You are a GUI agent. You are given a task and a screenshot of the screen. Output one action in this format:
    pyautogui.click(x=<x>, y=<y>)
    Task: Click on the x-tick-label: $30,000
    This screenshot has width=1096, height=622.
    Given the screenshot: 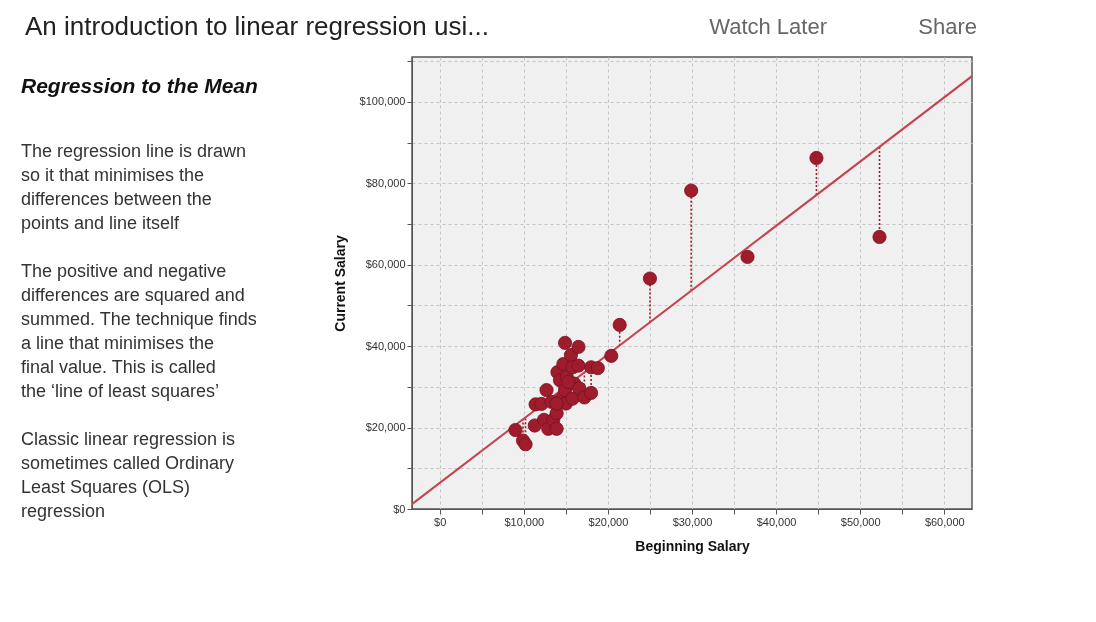 What is the action you would take?
    pyautogui.click(x=692, y=521)
    